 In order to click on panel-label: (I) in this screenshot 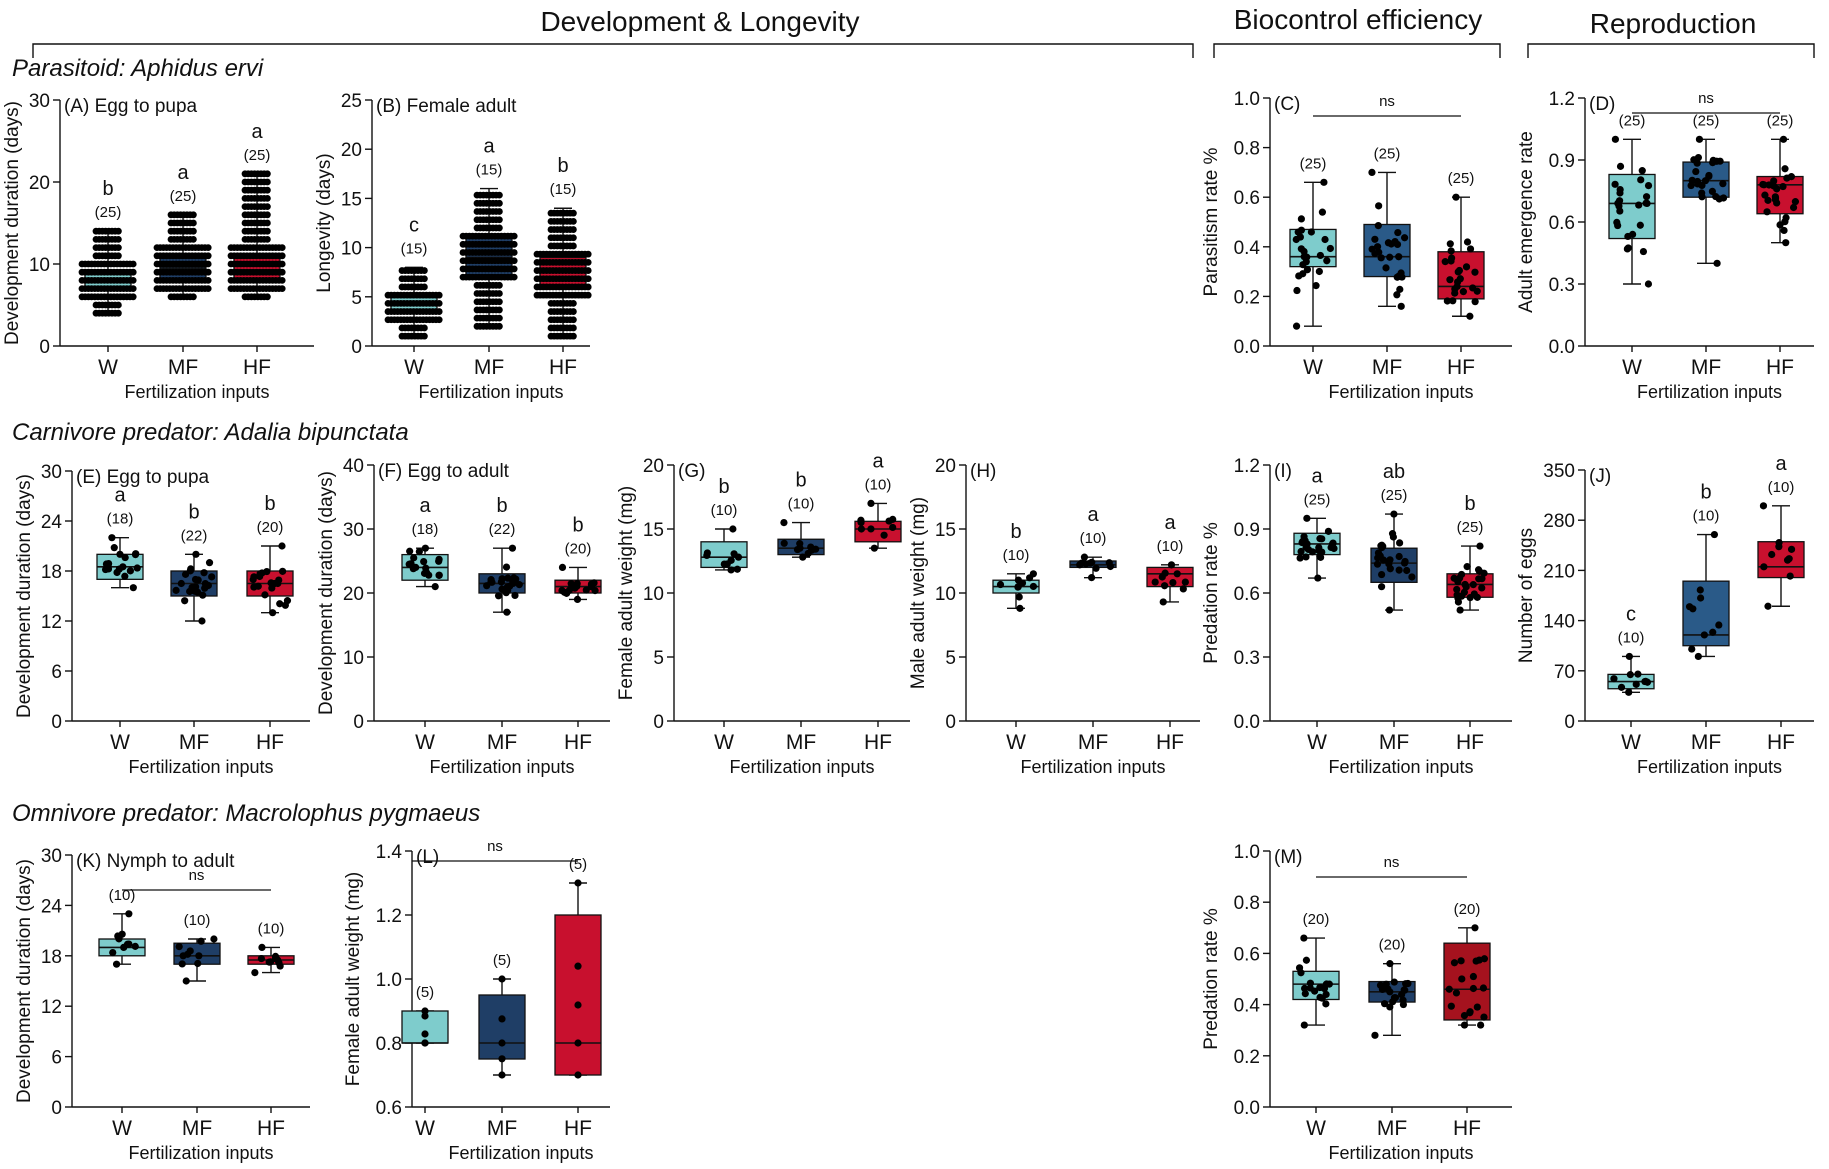, I will do `click(1283, 471)`.